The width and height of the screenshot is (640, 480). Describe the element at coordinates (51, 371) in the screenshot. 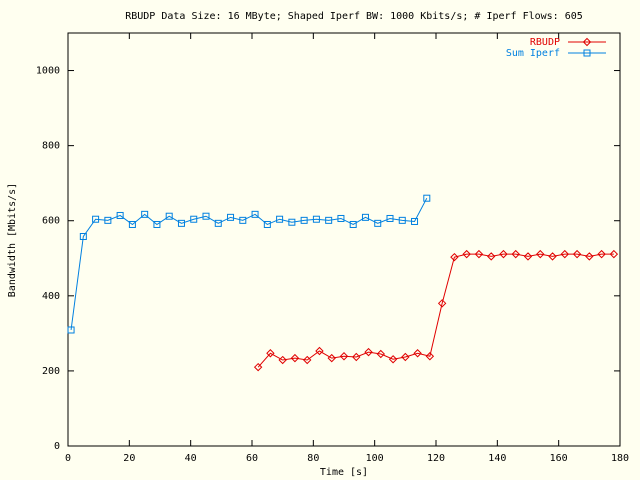

I see `y-tick-label: 200` at that location.